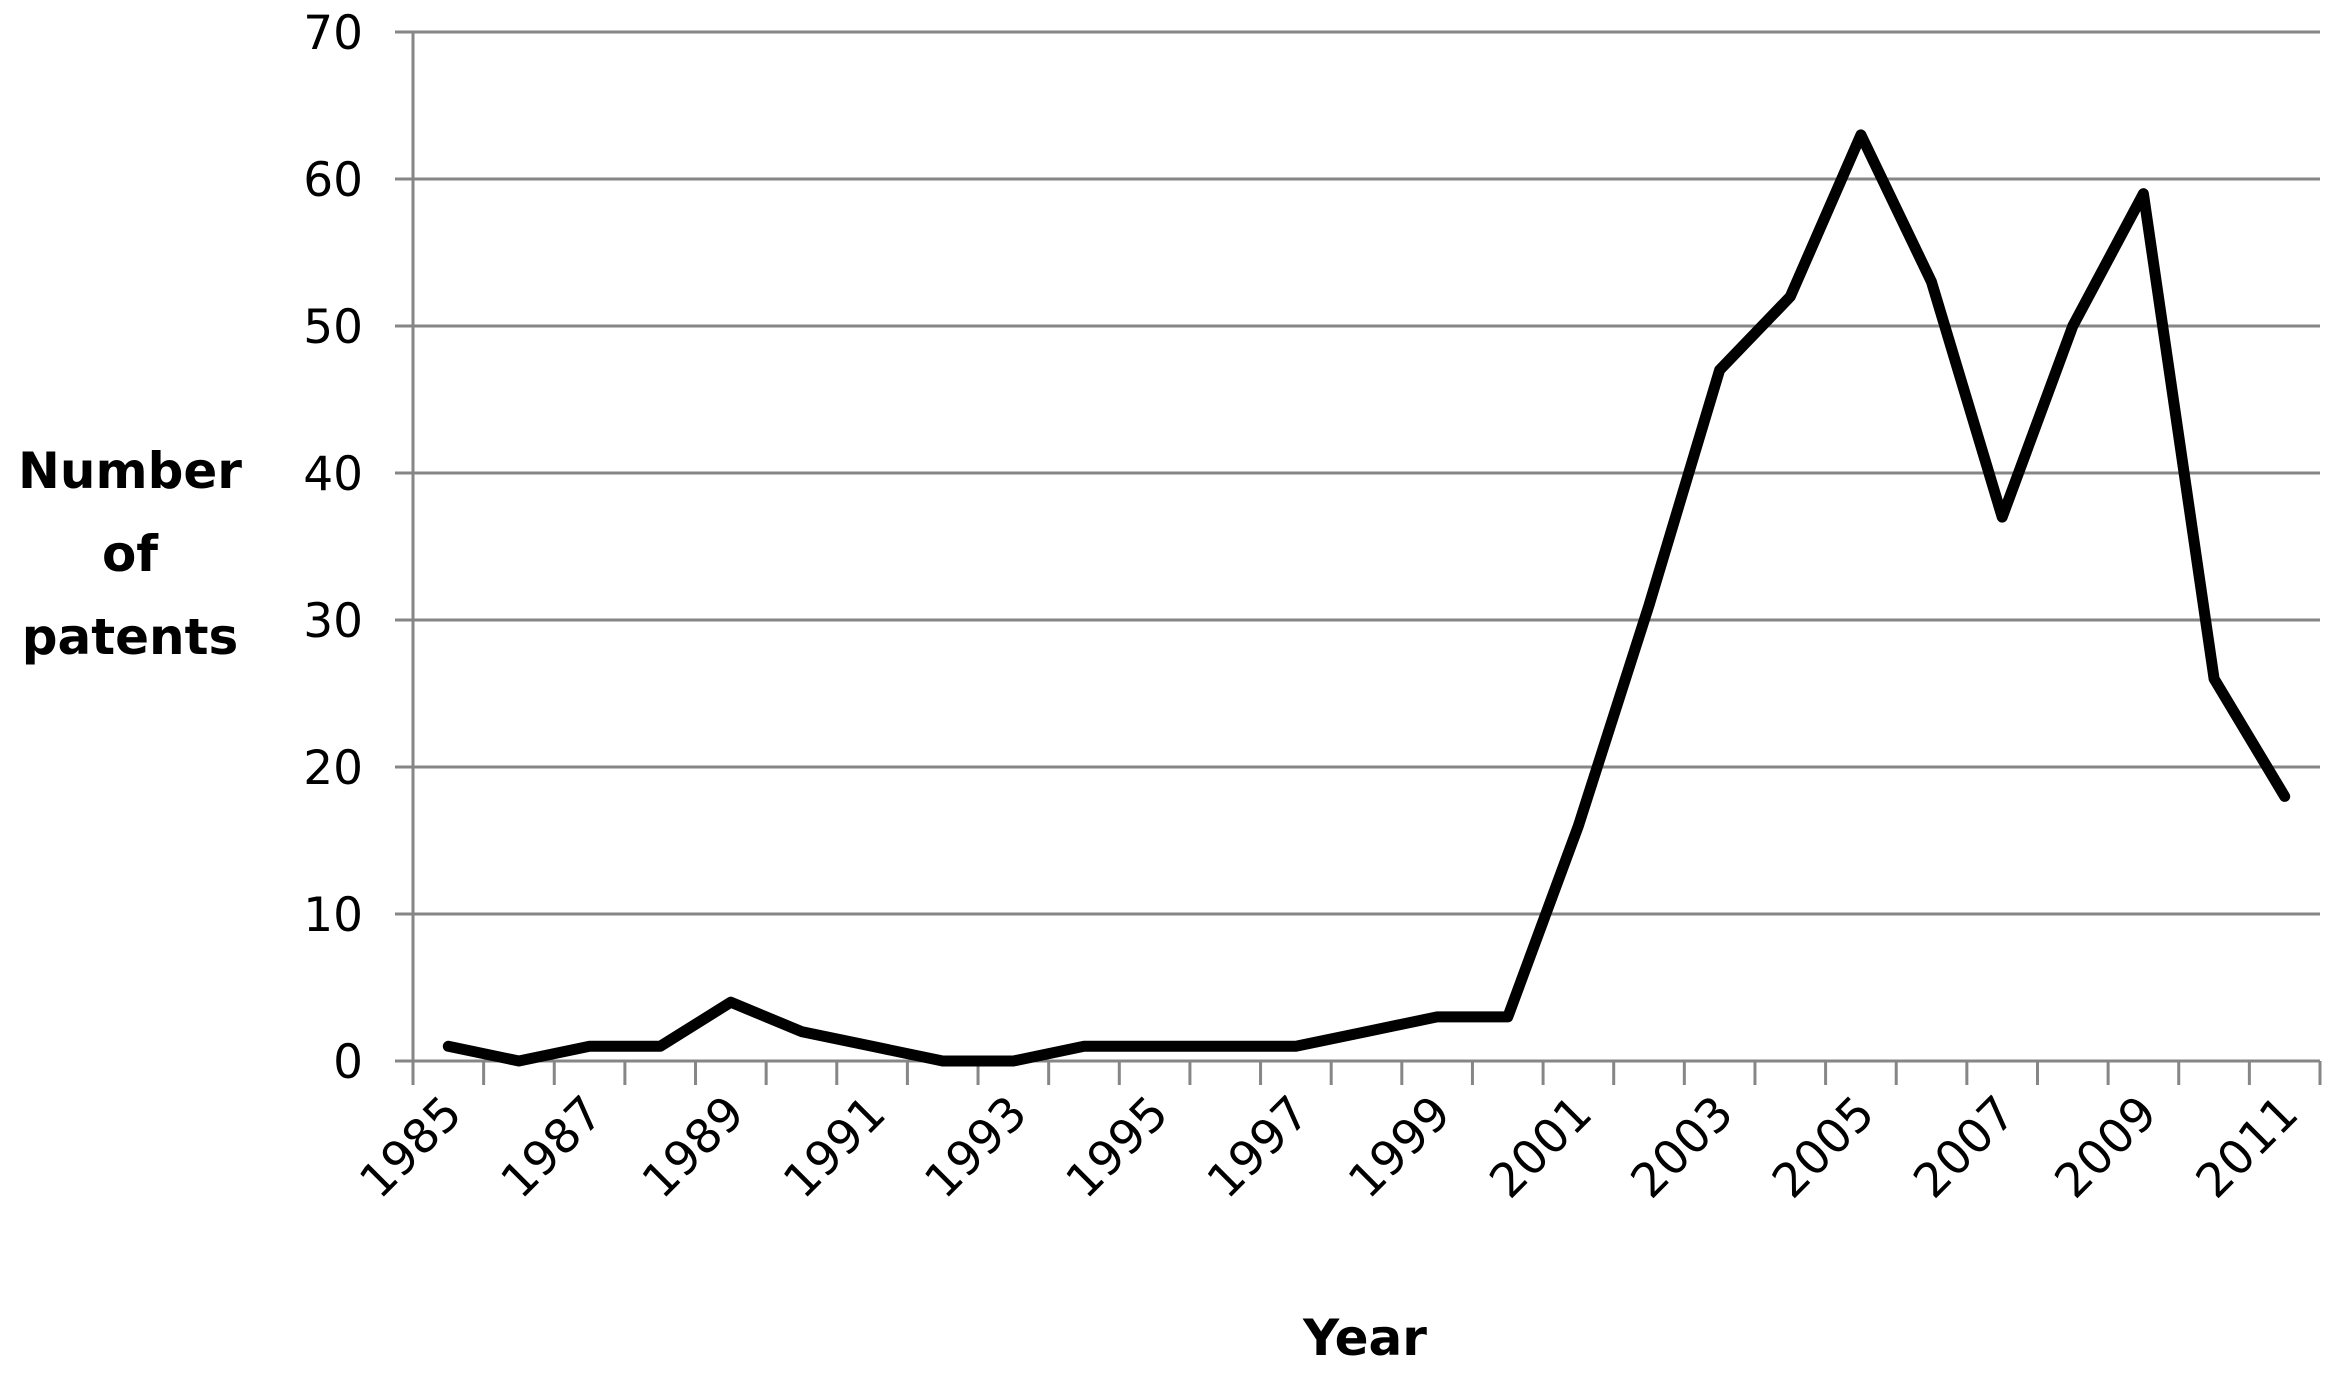 This screenshot has height=1373, width=2329. I want to click on data-point-2005, so click(1860, 134).